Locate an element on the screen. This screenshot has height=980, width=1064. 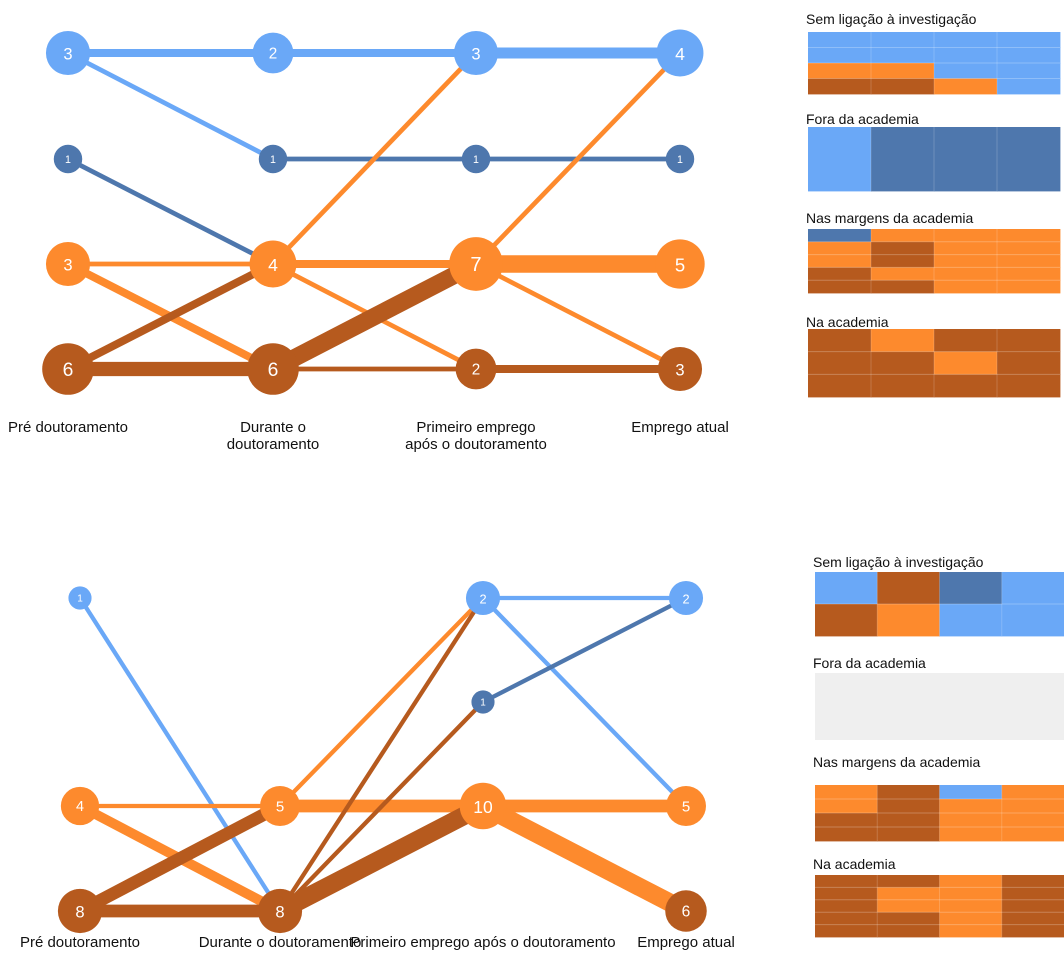
flow-link-d1-a2 is located at coordinates (381, 754).